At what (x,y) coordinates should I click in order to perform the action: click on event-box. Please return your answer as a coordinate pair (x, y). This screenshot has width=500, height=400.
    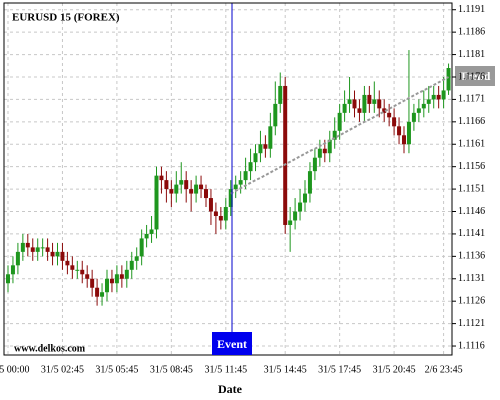
    Looking at the image, I should click on (232, 343).